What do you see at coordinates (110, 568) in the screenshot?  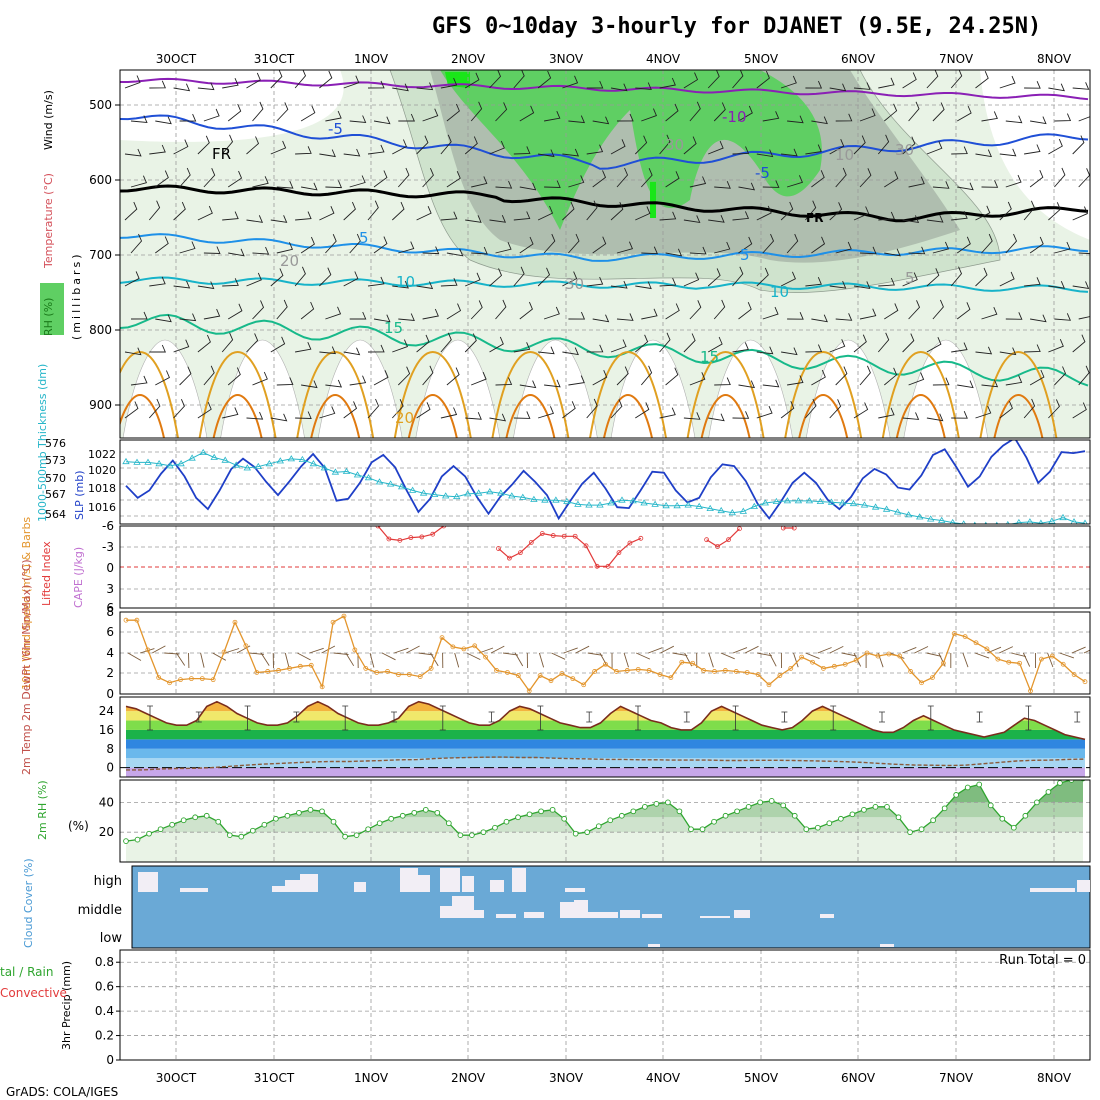 I see `li-ytick-label: 0` at bounding box center [110, 568].